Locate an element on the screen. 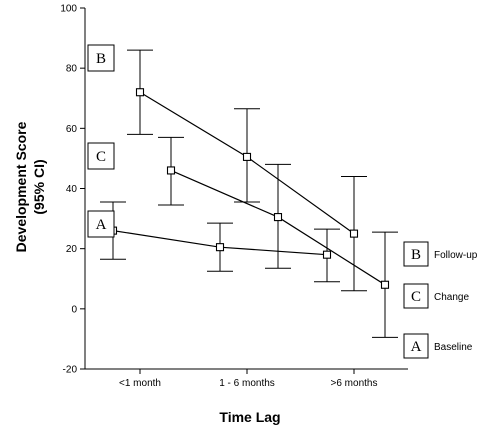 The image size is (500, 432). series-box-B is located at coordinates (101, 58).